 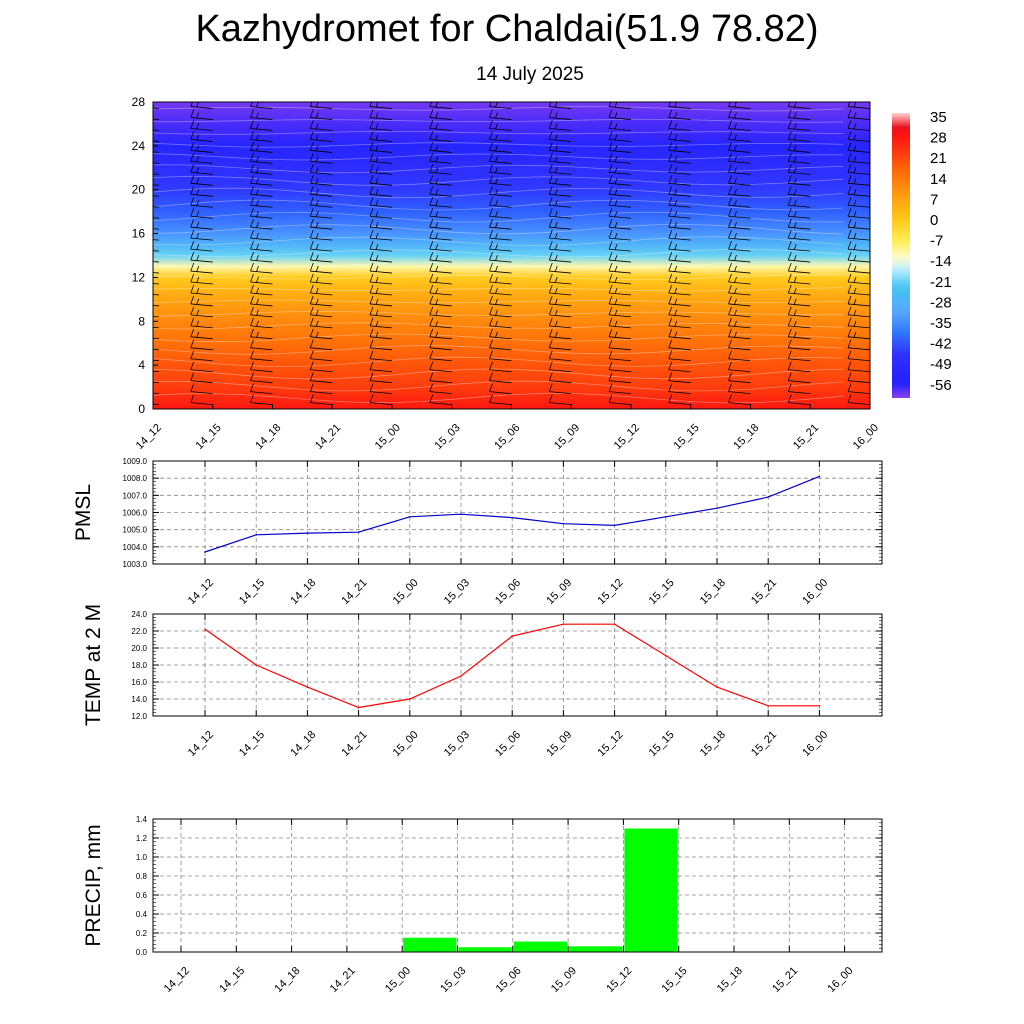 What do you see at coordinates (135, 461) in the screenshot?
I see `y-tick-label: 1009.0` at bounding box center [135, 461].